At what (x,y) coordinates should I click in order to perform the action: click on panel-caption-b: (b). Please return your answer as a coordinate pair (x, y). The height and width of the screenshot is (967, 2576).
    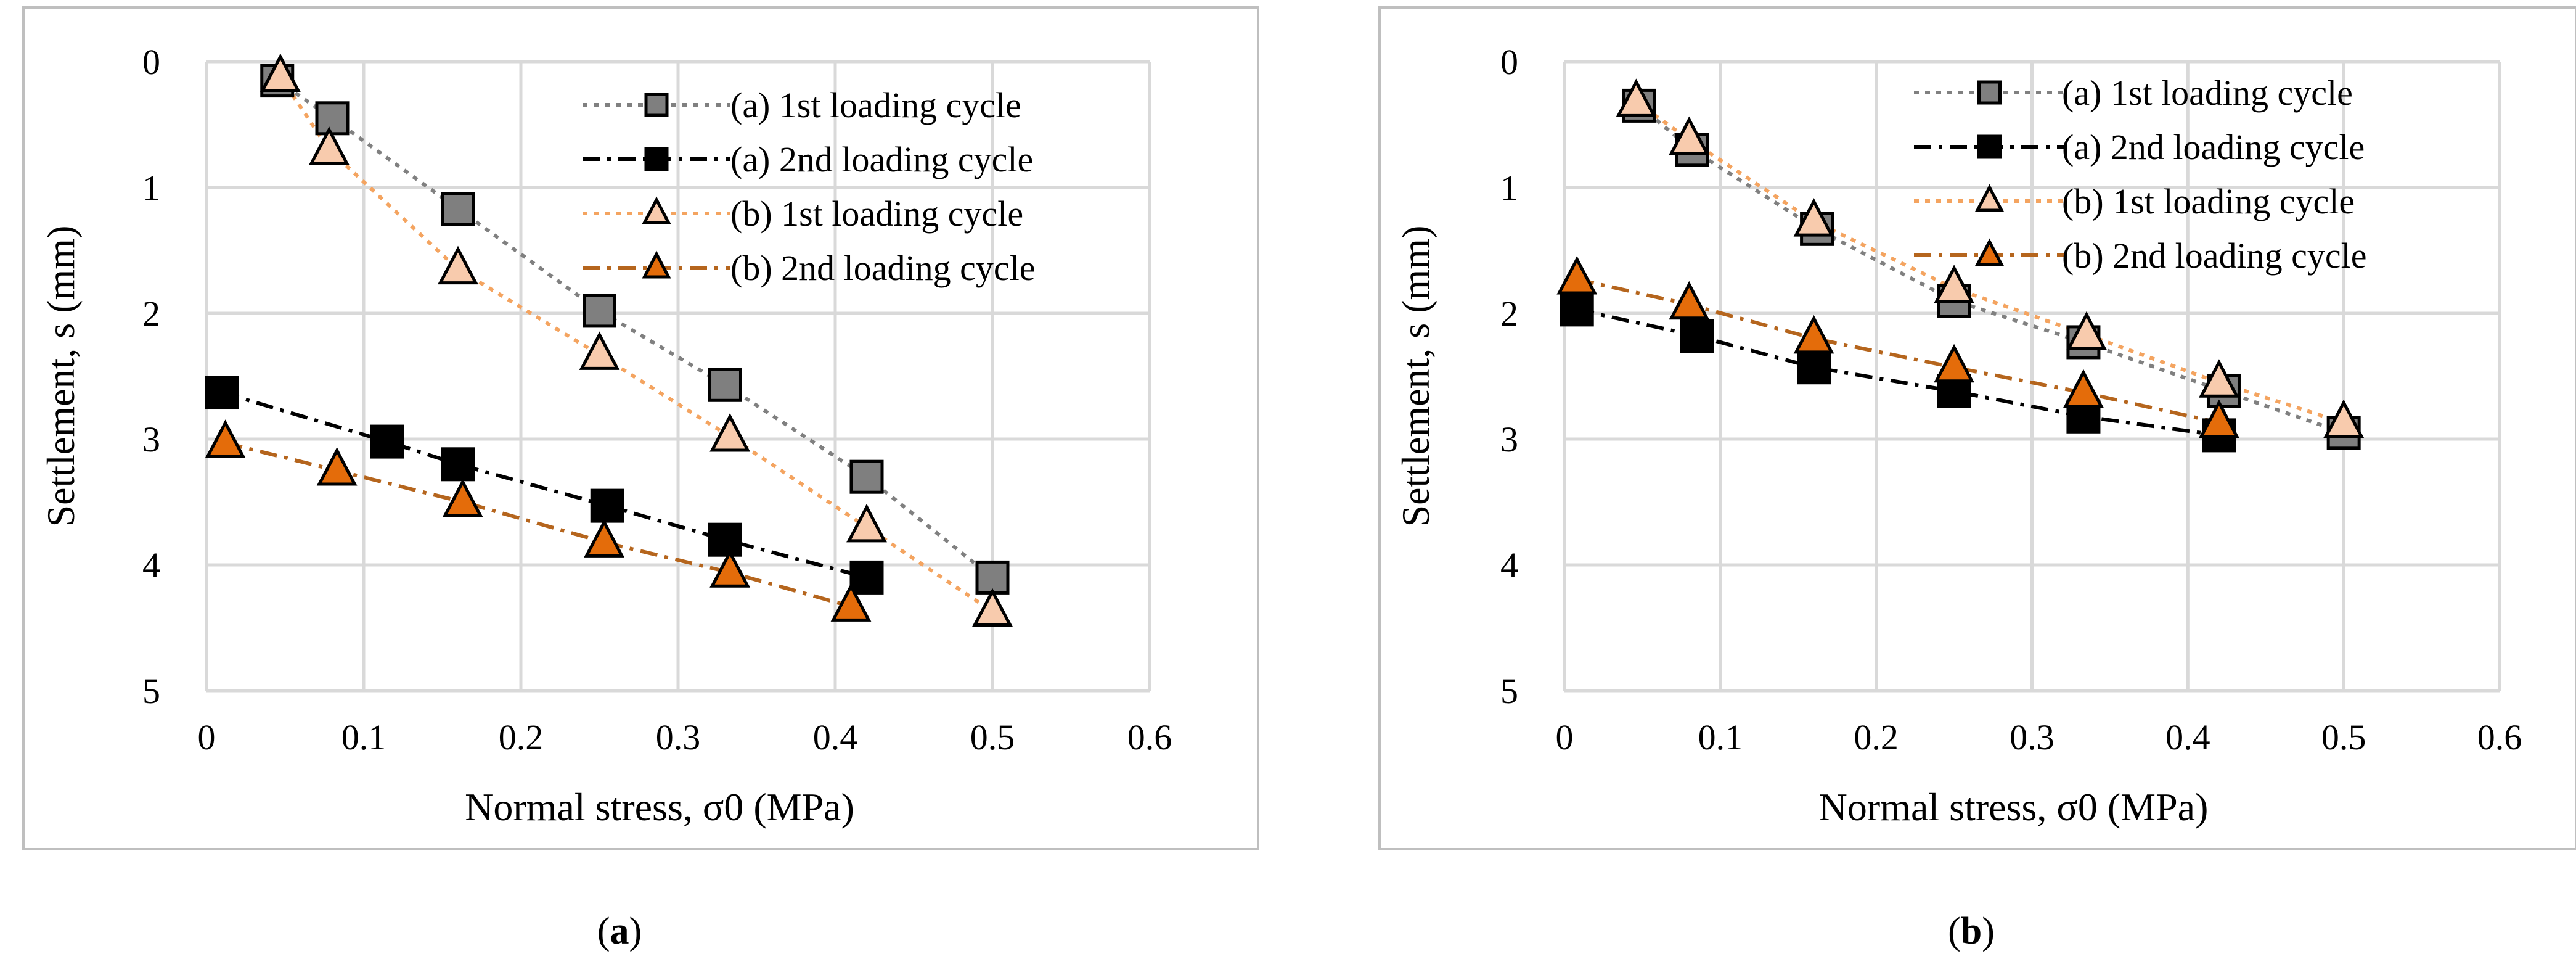
    Looking at the image, I should click on (1971, 931).